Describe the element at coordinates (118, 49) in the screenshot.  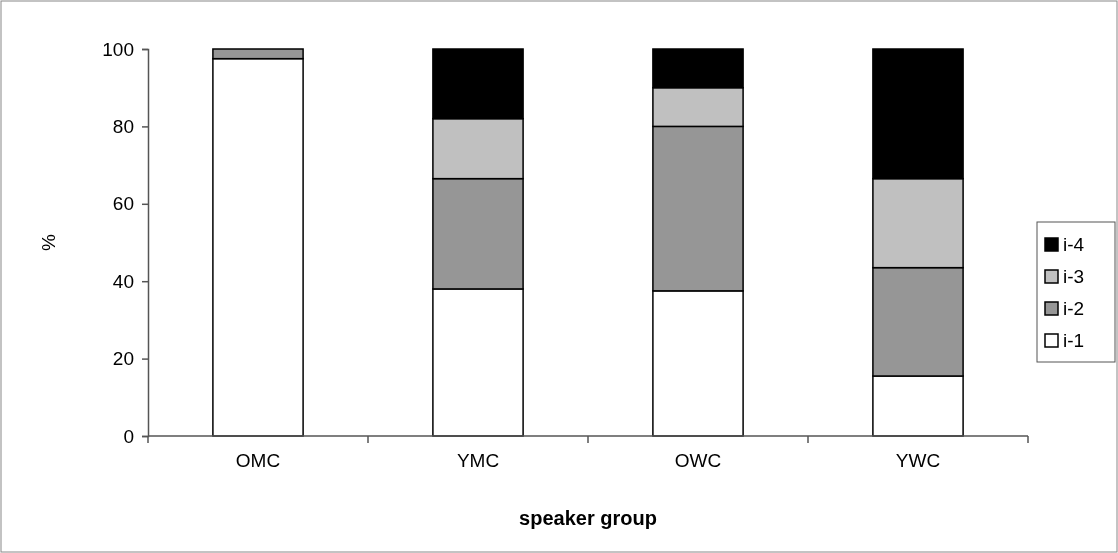
I see `y-tick-label: 100` at that location.